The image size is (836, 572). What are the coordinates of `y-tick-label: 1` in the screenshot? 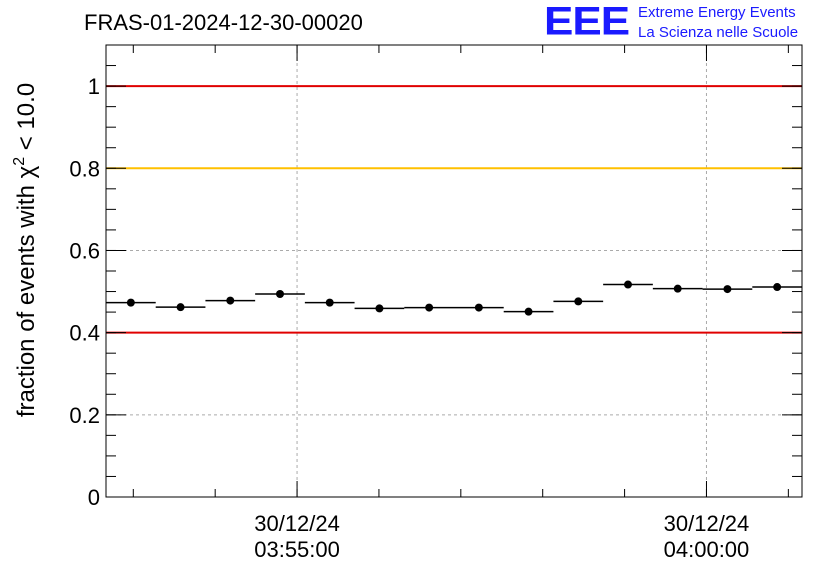 It's located at (94, 86).